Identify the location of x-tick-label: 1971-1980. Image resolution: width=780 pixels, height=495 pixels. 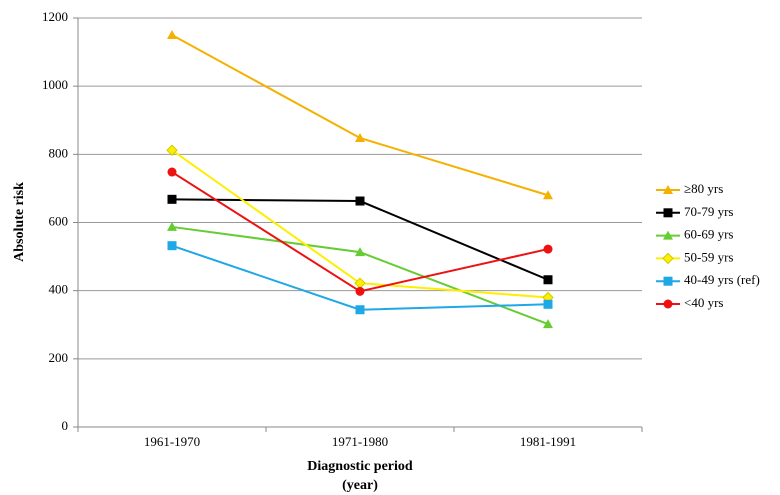
(360, 441).